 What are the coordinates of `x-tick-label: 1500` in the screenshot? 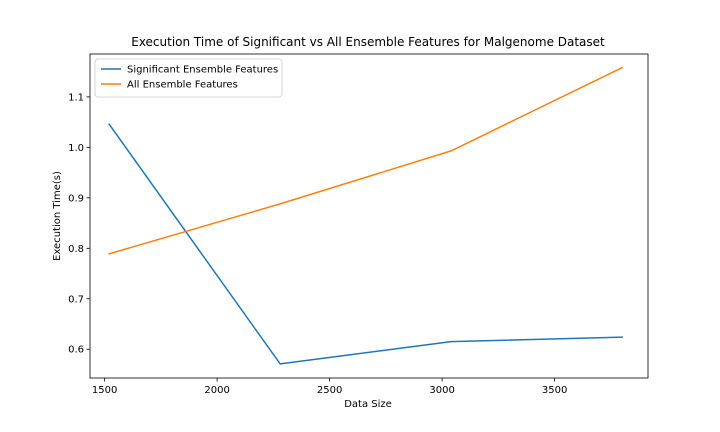 It's located at (104, 390).